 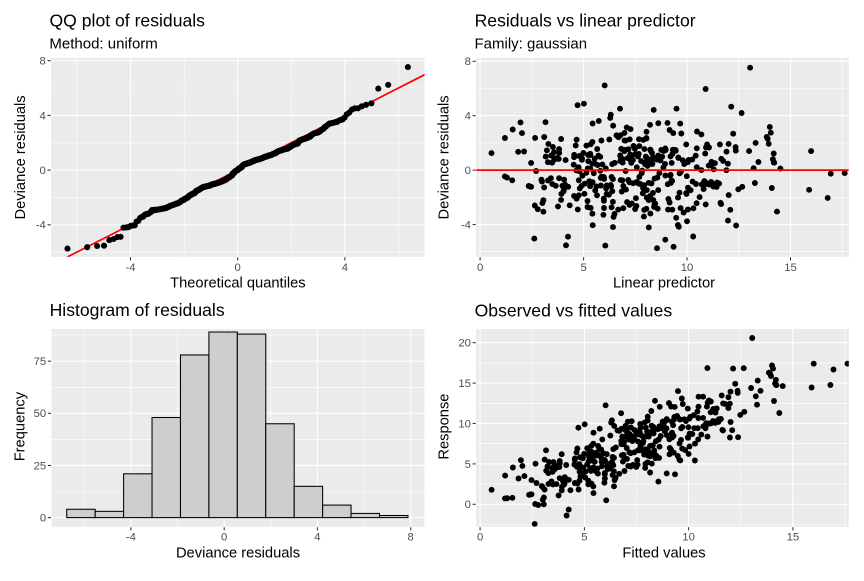 I want to click on svg-text: 50, so click(x=40, y=414).